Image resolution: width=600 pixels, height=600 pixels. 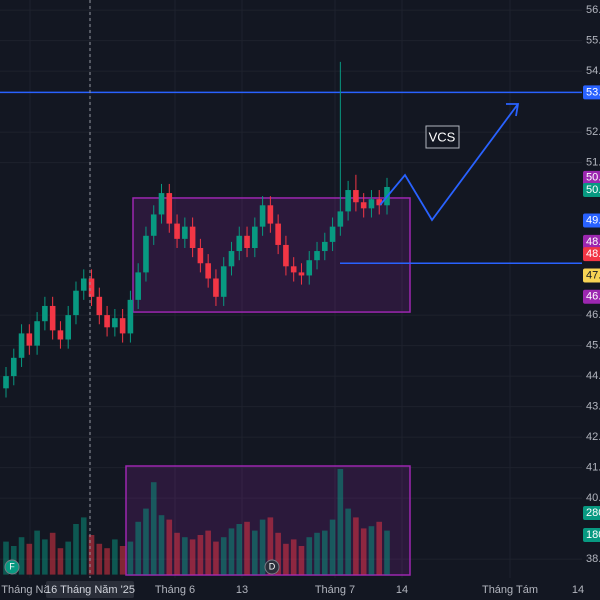 I want to click on volume-tag-label: 280, so click(x=593, y=513).